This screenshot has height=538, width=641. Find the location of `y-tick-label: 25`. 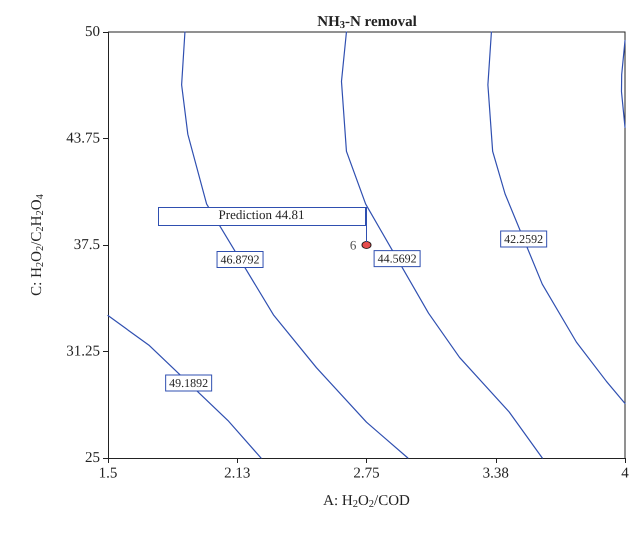

y-tick-label: 25 is located at coordinates (92, 458).